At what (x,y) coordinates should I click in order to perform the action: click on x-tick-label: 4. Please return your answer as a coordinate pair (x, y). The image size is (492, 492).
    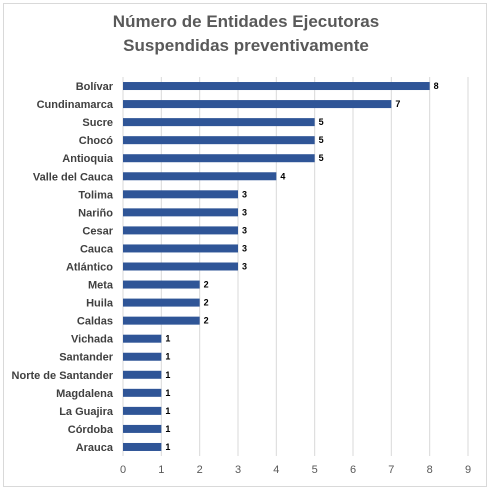
    Looking at the image, I should click on (276, 470).